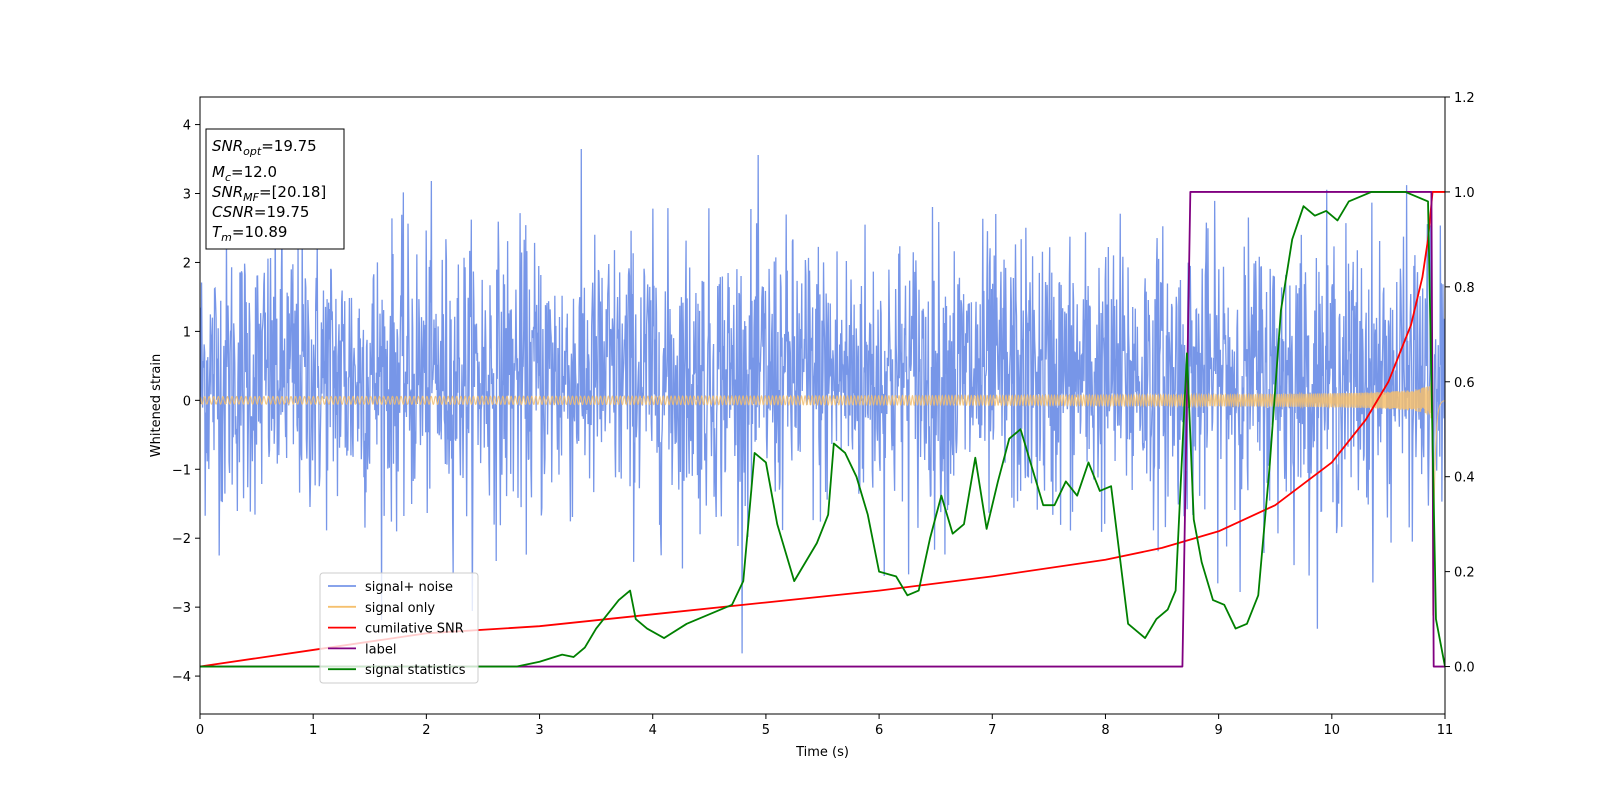  I want to click on y-tick-label: −3, so click(181, 608).